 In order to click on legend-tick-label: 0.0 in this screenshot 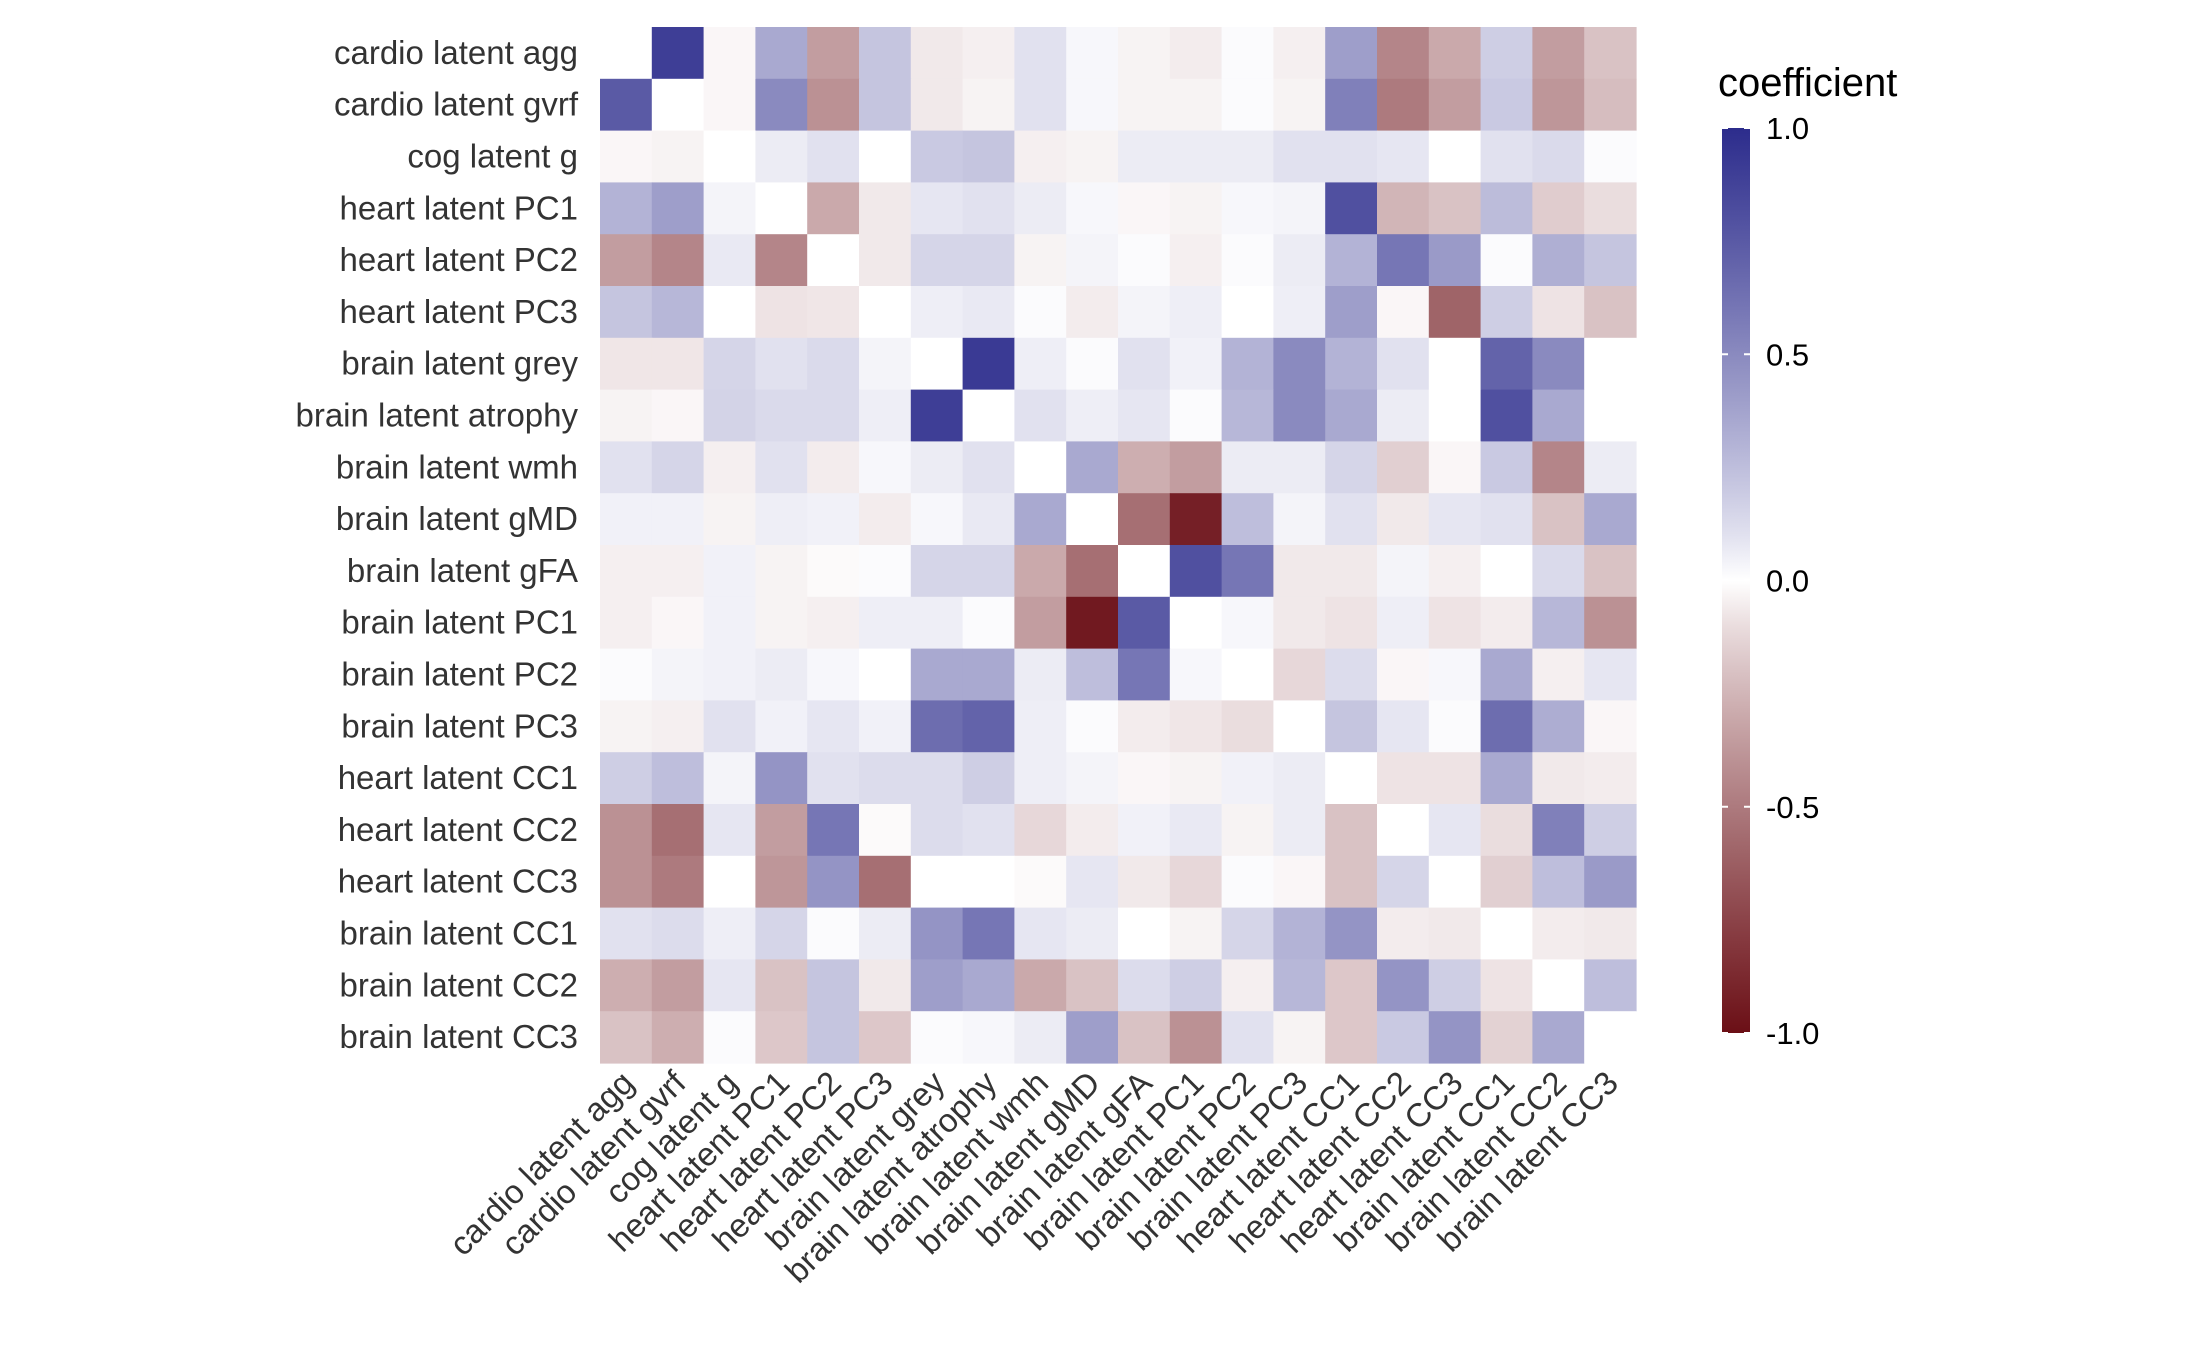, I will do `click(1787, 581)`.